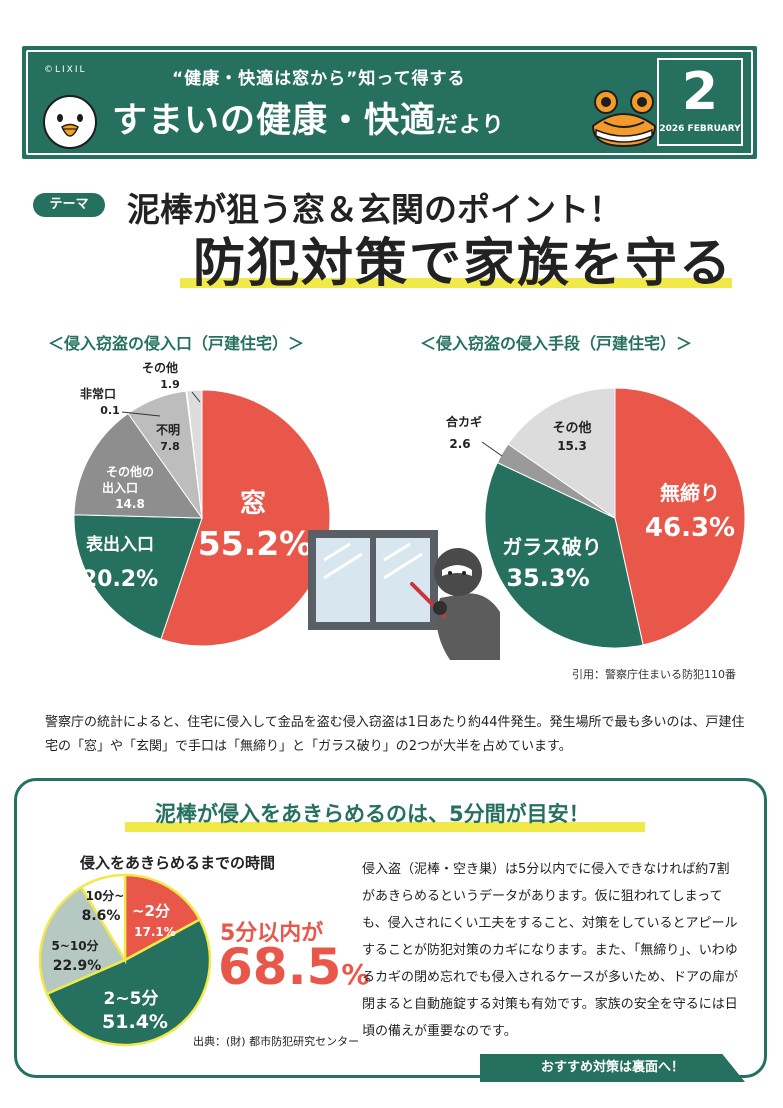 Image resolution: width=783 pixels, height=1108 pixels. Describe the element at coordinates (654, 674) in the screenshot. I see `source-citation-1: 引用：警察庁住まいる防犯110番` at that location.